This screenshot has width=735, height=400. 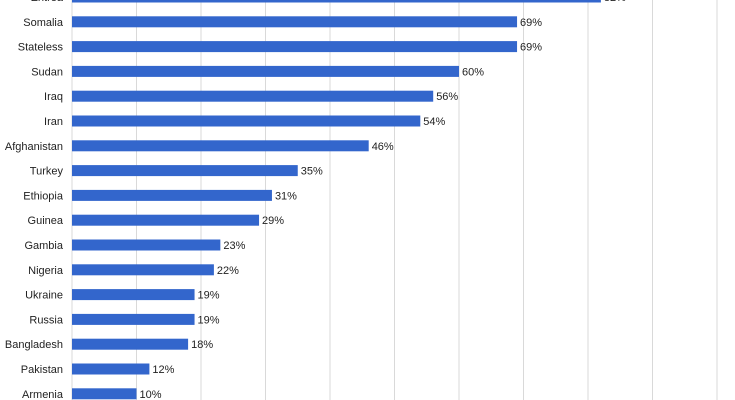 I want to click on bar-armenia, so click(x=104, y=394).